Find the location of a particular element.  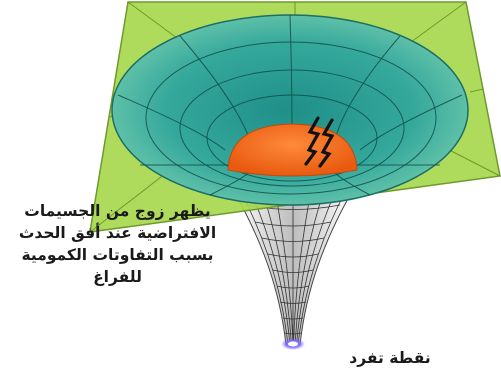

funnel-throat is located at coordinates (293, 266).